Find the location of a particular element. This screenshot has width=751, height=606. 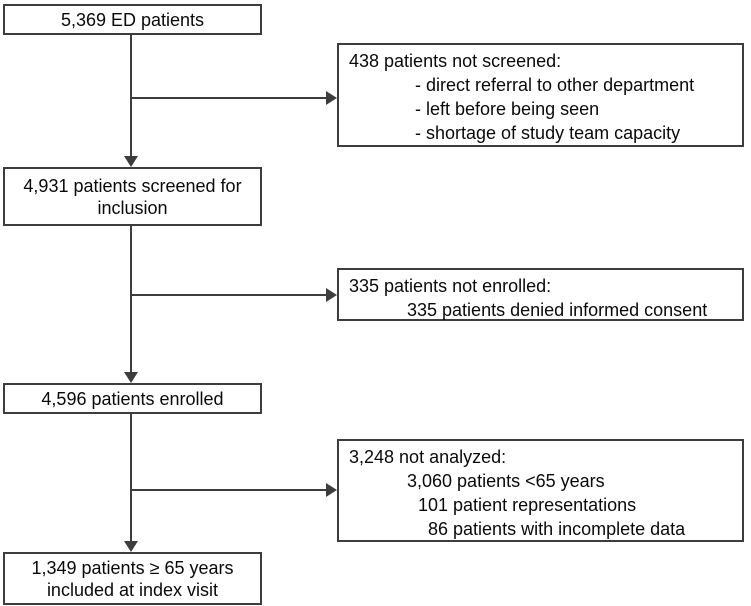

flow-box-enrolled: 4,596 patients enrolled is located at coordinates (132, 398).